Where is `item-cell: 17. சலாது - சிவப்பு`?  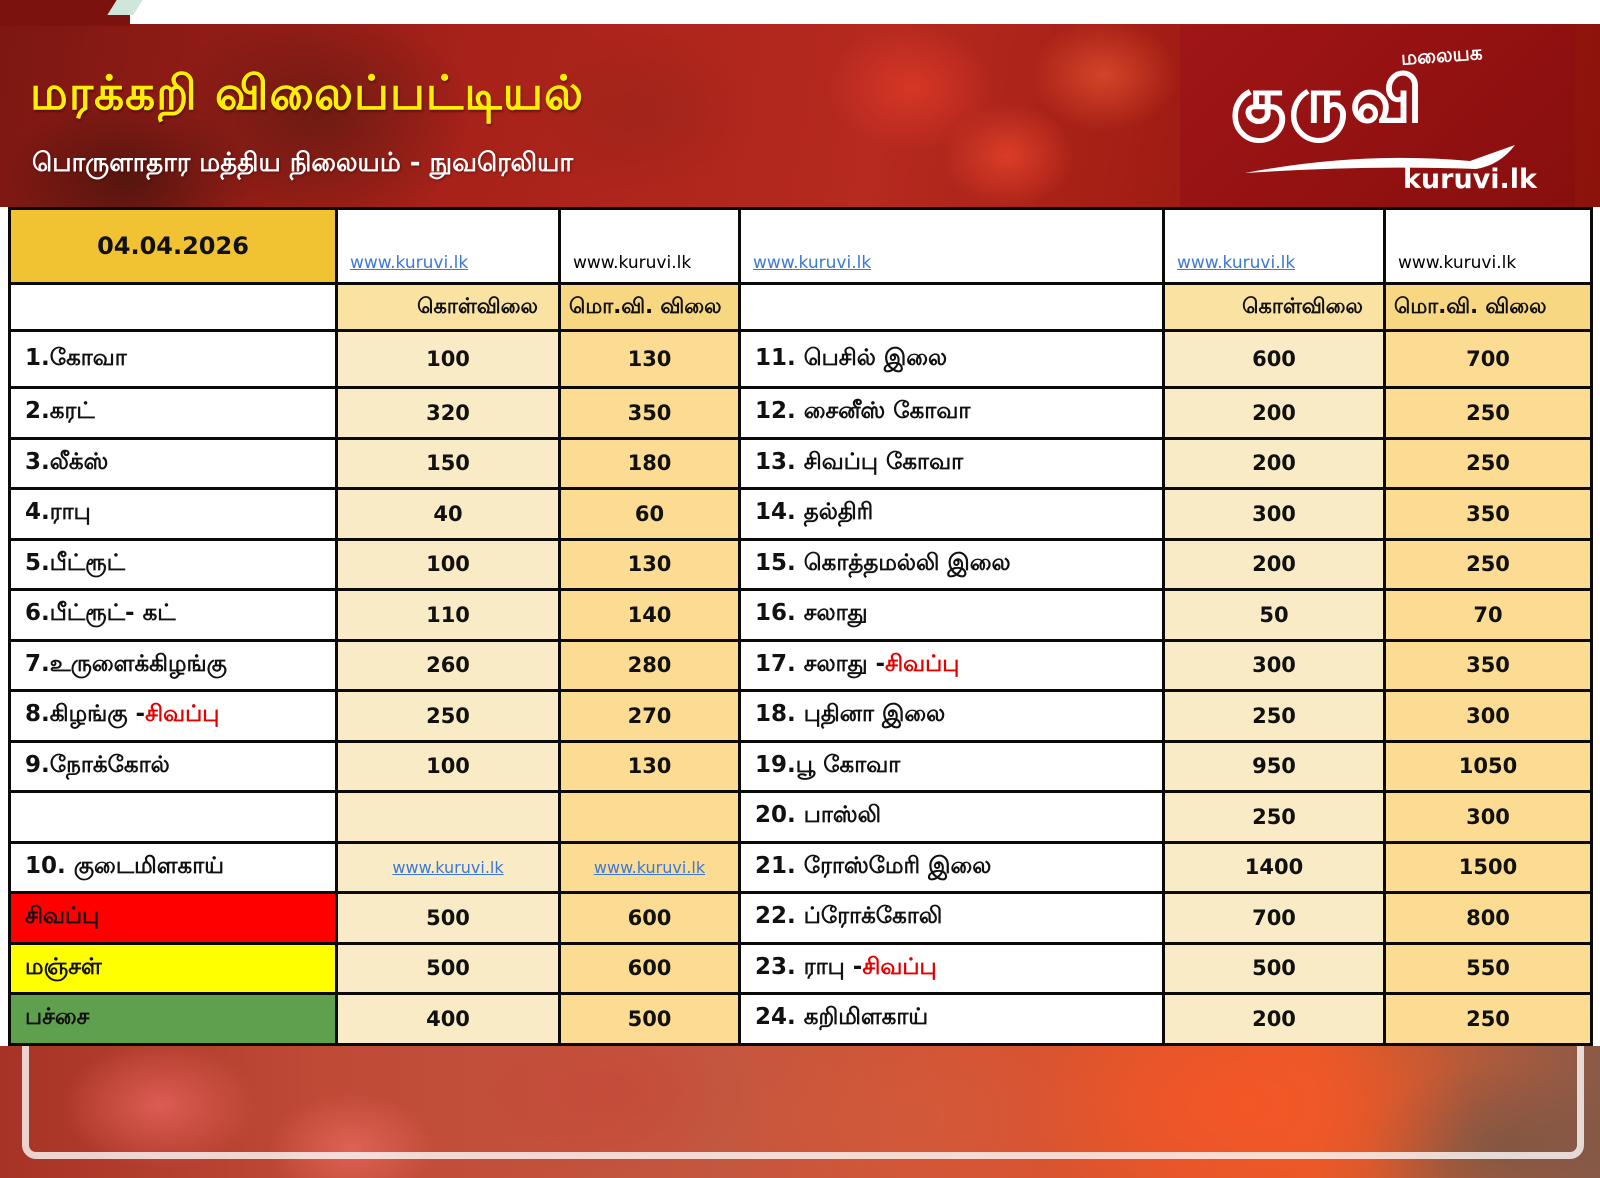 item-cell: 17. சலாது - சிவப்பு is located at coordinates (951, 665).